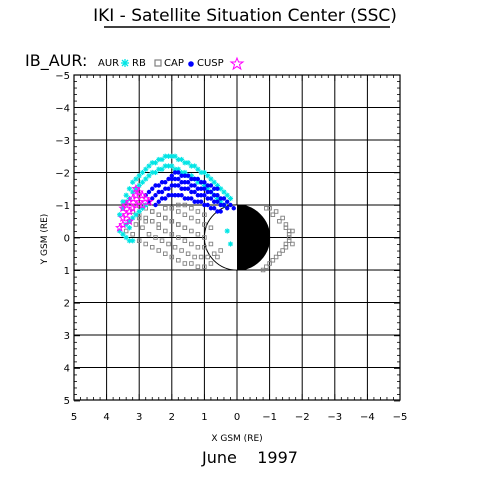 The height and width of the screenshot is (500, 500). What do you see at coordinates (237, 63) in the screenshot?
I see `star-icon` at bounding box center [237, 63].